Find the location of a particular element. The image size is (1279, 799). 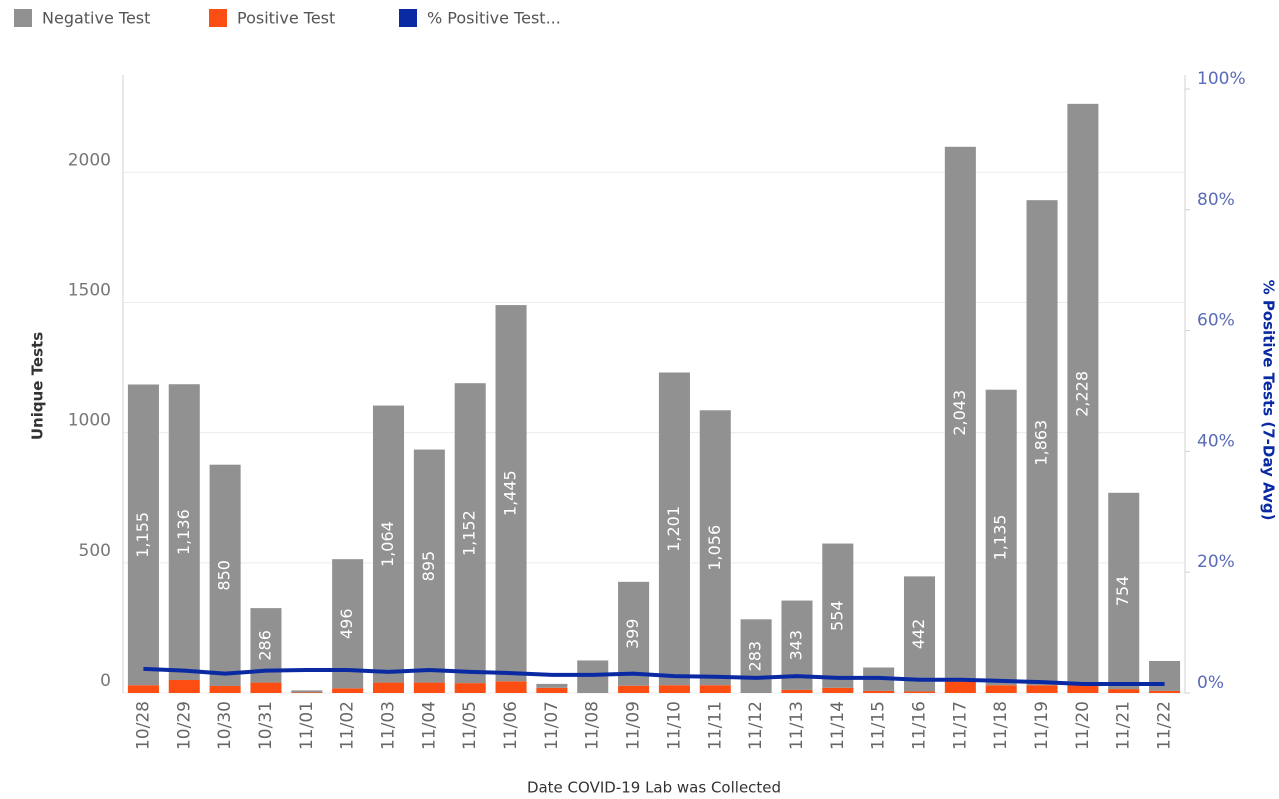

x-tick-label: 10/29 is located at coordinates (184, 725).